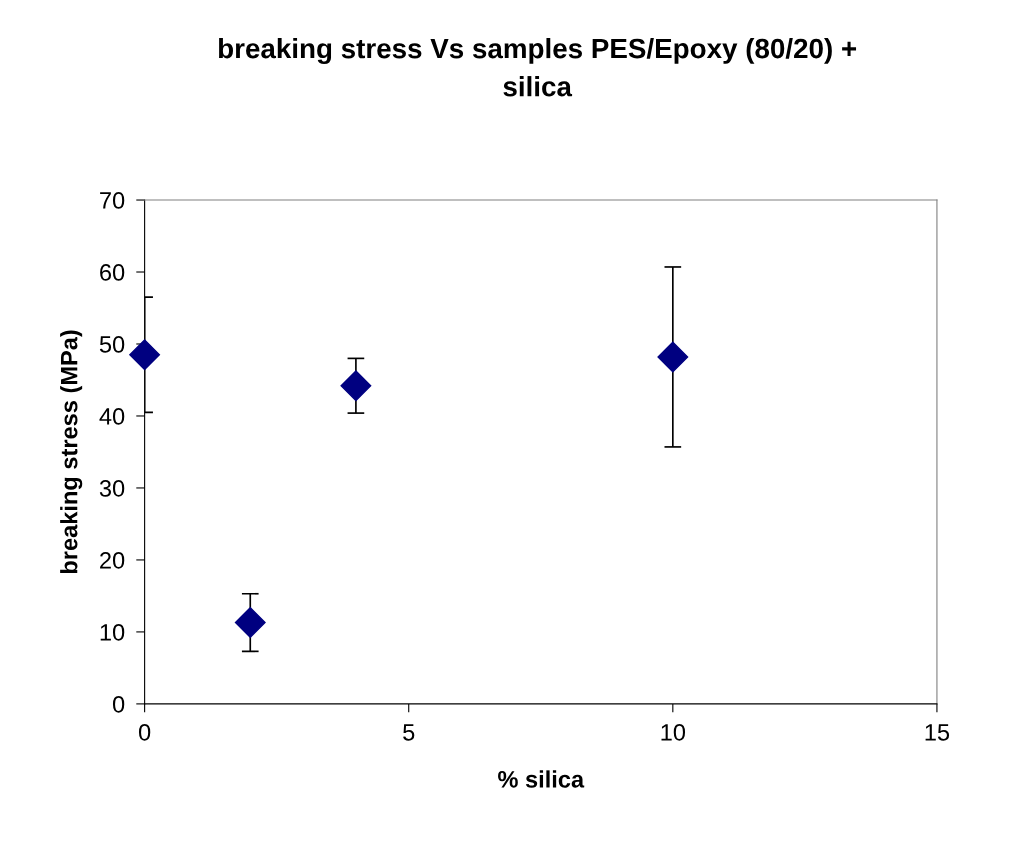  What do you see at coordinates (937, 732) in the screenshot?
I see `x-tick-label: 15` at bounding box center [937, 732].